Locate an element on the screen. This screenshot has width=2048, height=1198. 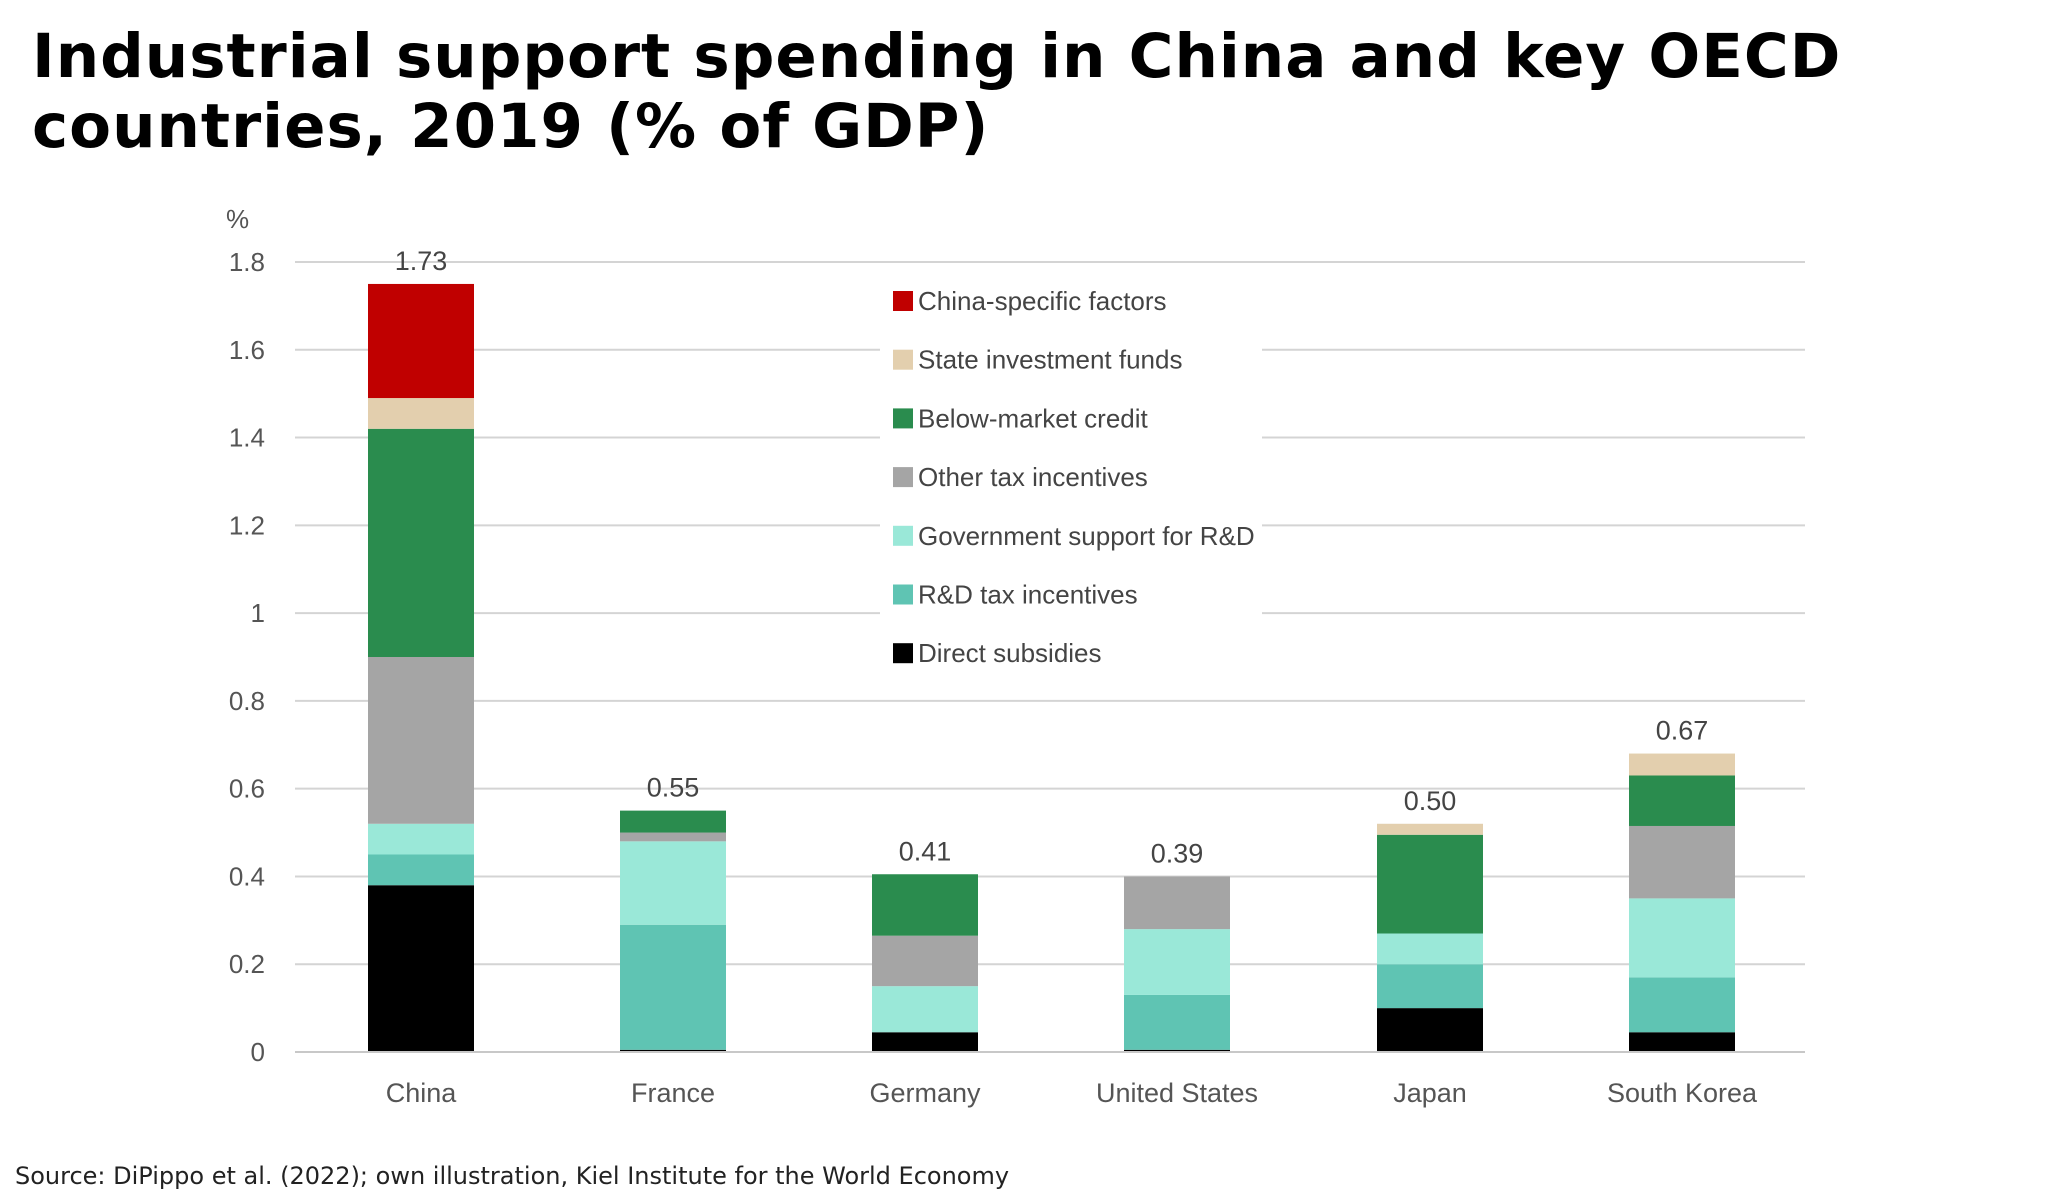
y-tick-label: 1.4 is located at coordinates (247, 438).